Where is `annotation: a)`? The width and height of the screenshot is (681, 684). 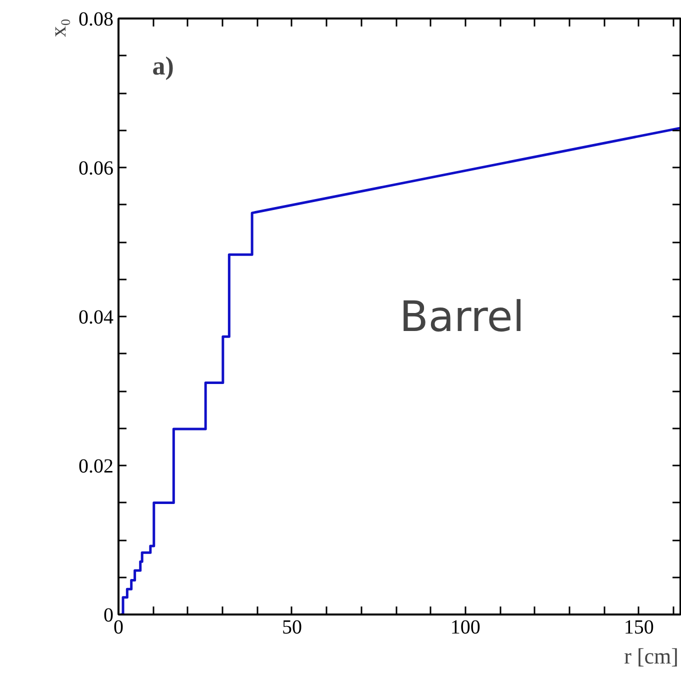
annotation: a) is located at coordinates (163, 66).